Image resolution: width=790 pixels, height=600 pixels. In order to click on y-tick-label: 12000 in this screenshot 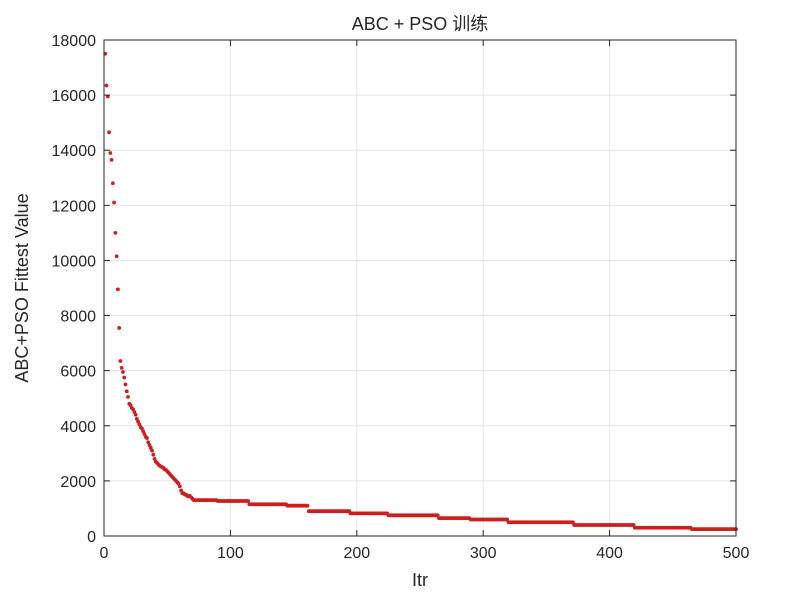, I will do `click(74, 206)`.